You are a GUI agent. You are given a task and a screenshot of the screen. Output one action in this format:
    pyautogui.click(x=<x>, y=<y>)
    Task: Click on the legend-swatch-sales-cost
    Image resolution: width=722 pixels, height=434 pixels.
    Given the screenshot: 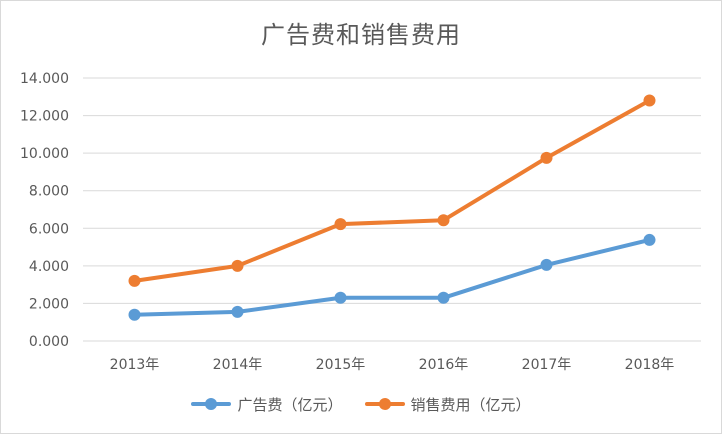 What is the action you would take?
    pyautogui.click(x=384, y=404)
    